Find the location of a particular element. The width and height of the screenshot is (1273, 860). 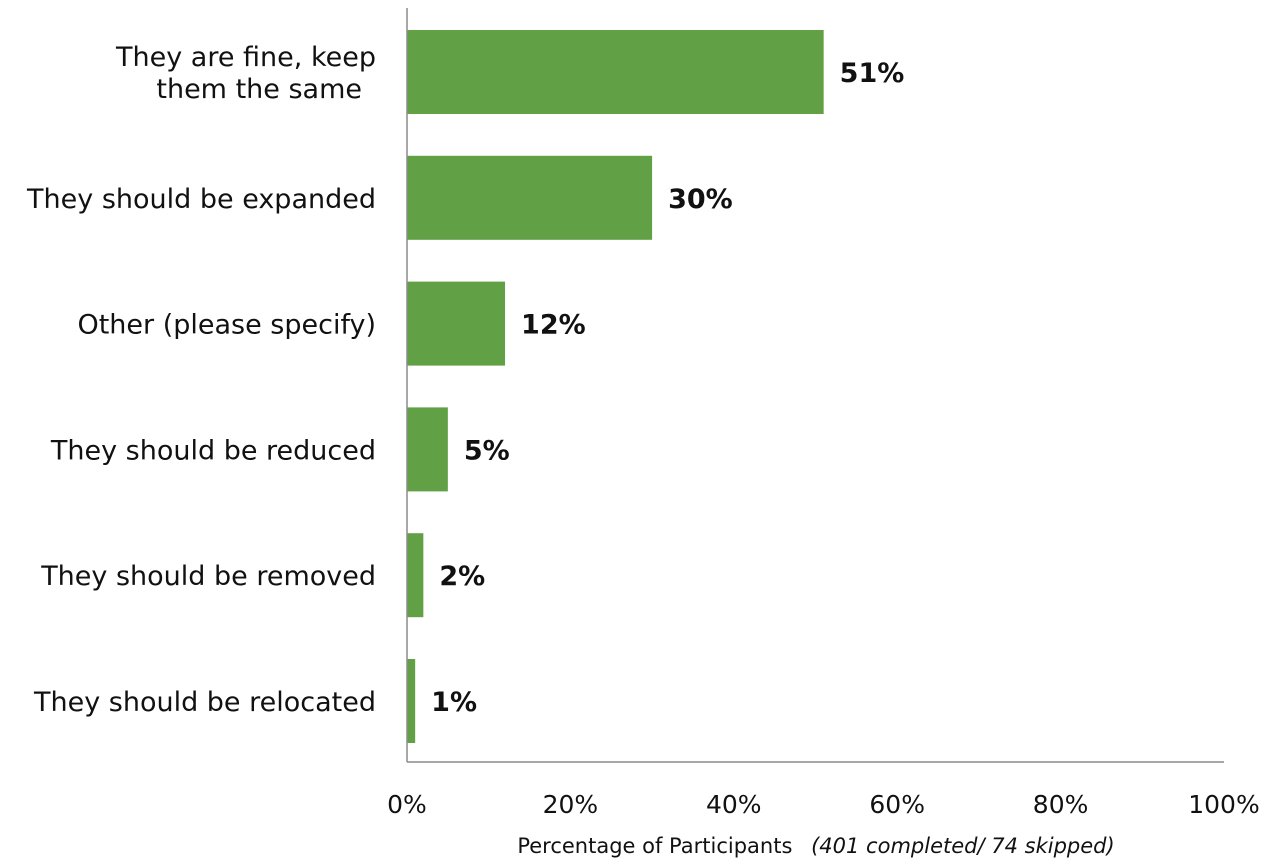

x-tick-label-0: 0% is located at coordinates (407, 804).